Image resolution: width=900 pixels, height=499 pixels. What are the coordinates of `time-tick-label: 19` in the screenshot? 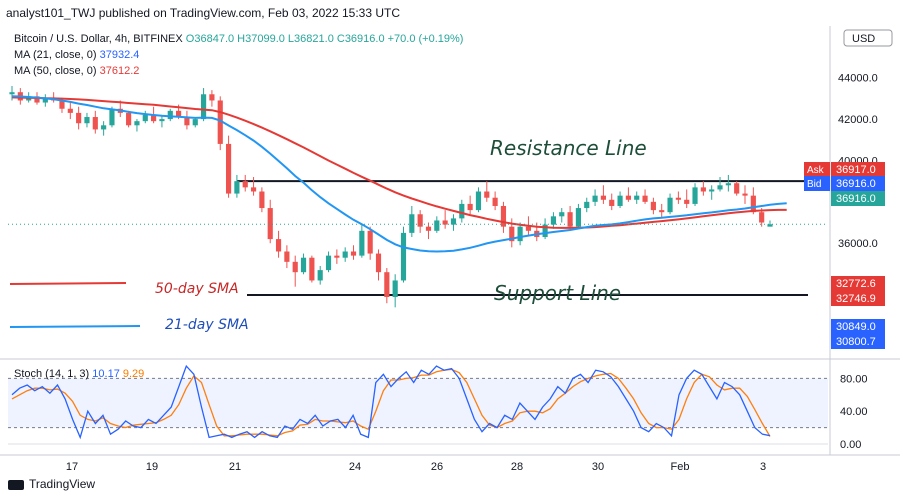 It's located at (152, 467).